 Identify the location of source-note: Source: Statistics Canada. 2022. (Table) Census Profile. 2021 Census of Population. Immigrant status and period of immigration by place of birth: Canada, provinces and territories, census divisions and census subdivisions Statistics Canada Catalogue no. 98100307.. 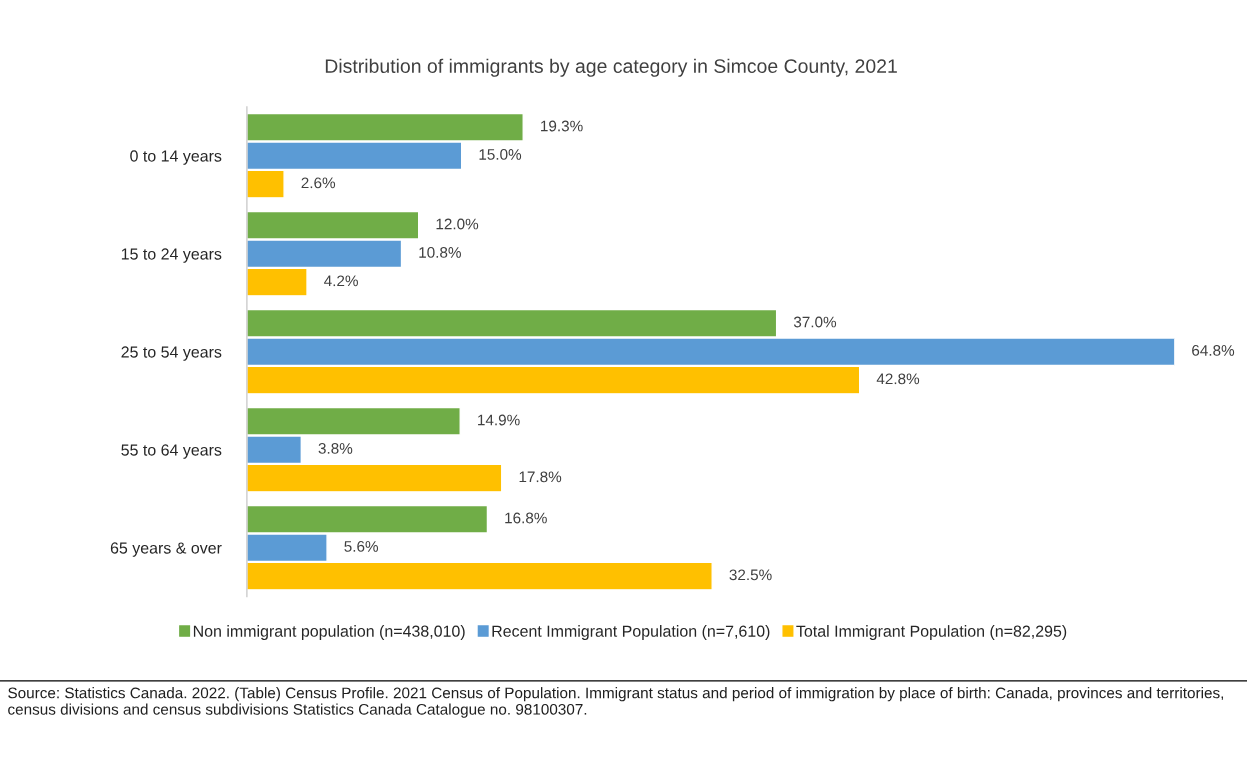
(616, 702).